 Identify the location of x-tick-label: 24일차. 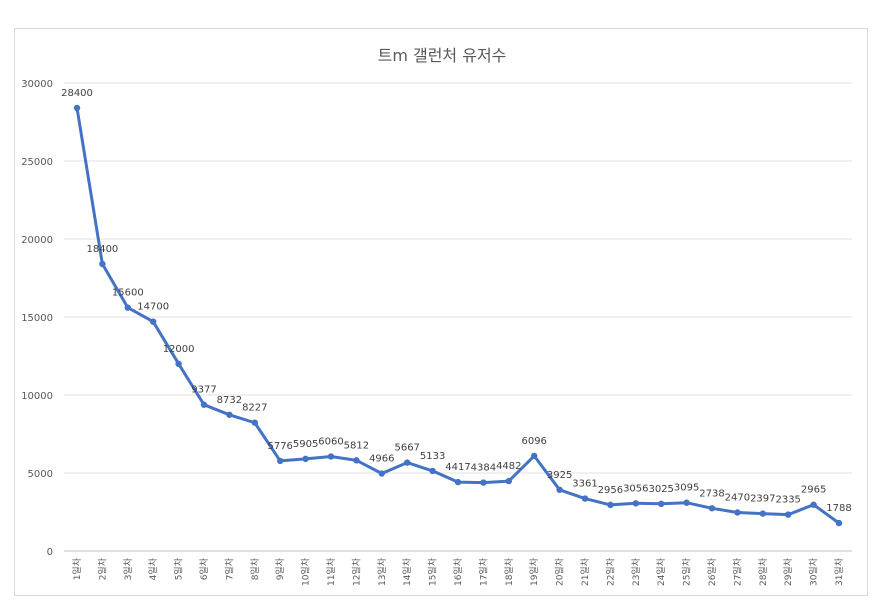
(661, 571).